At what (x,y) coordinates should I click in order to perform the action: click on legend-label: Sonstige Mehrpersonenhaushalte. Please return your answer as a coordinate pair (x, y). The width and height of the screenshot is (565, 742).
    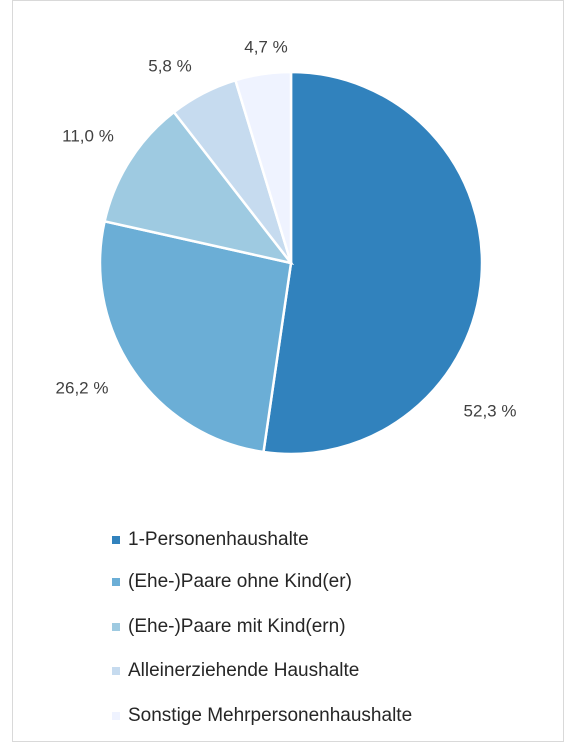
    Looking at the image, I should click on (270, 715).